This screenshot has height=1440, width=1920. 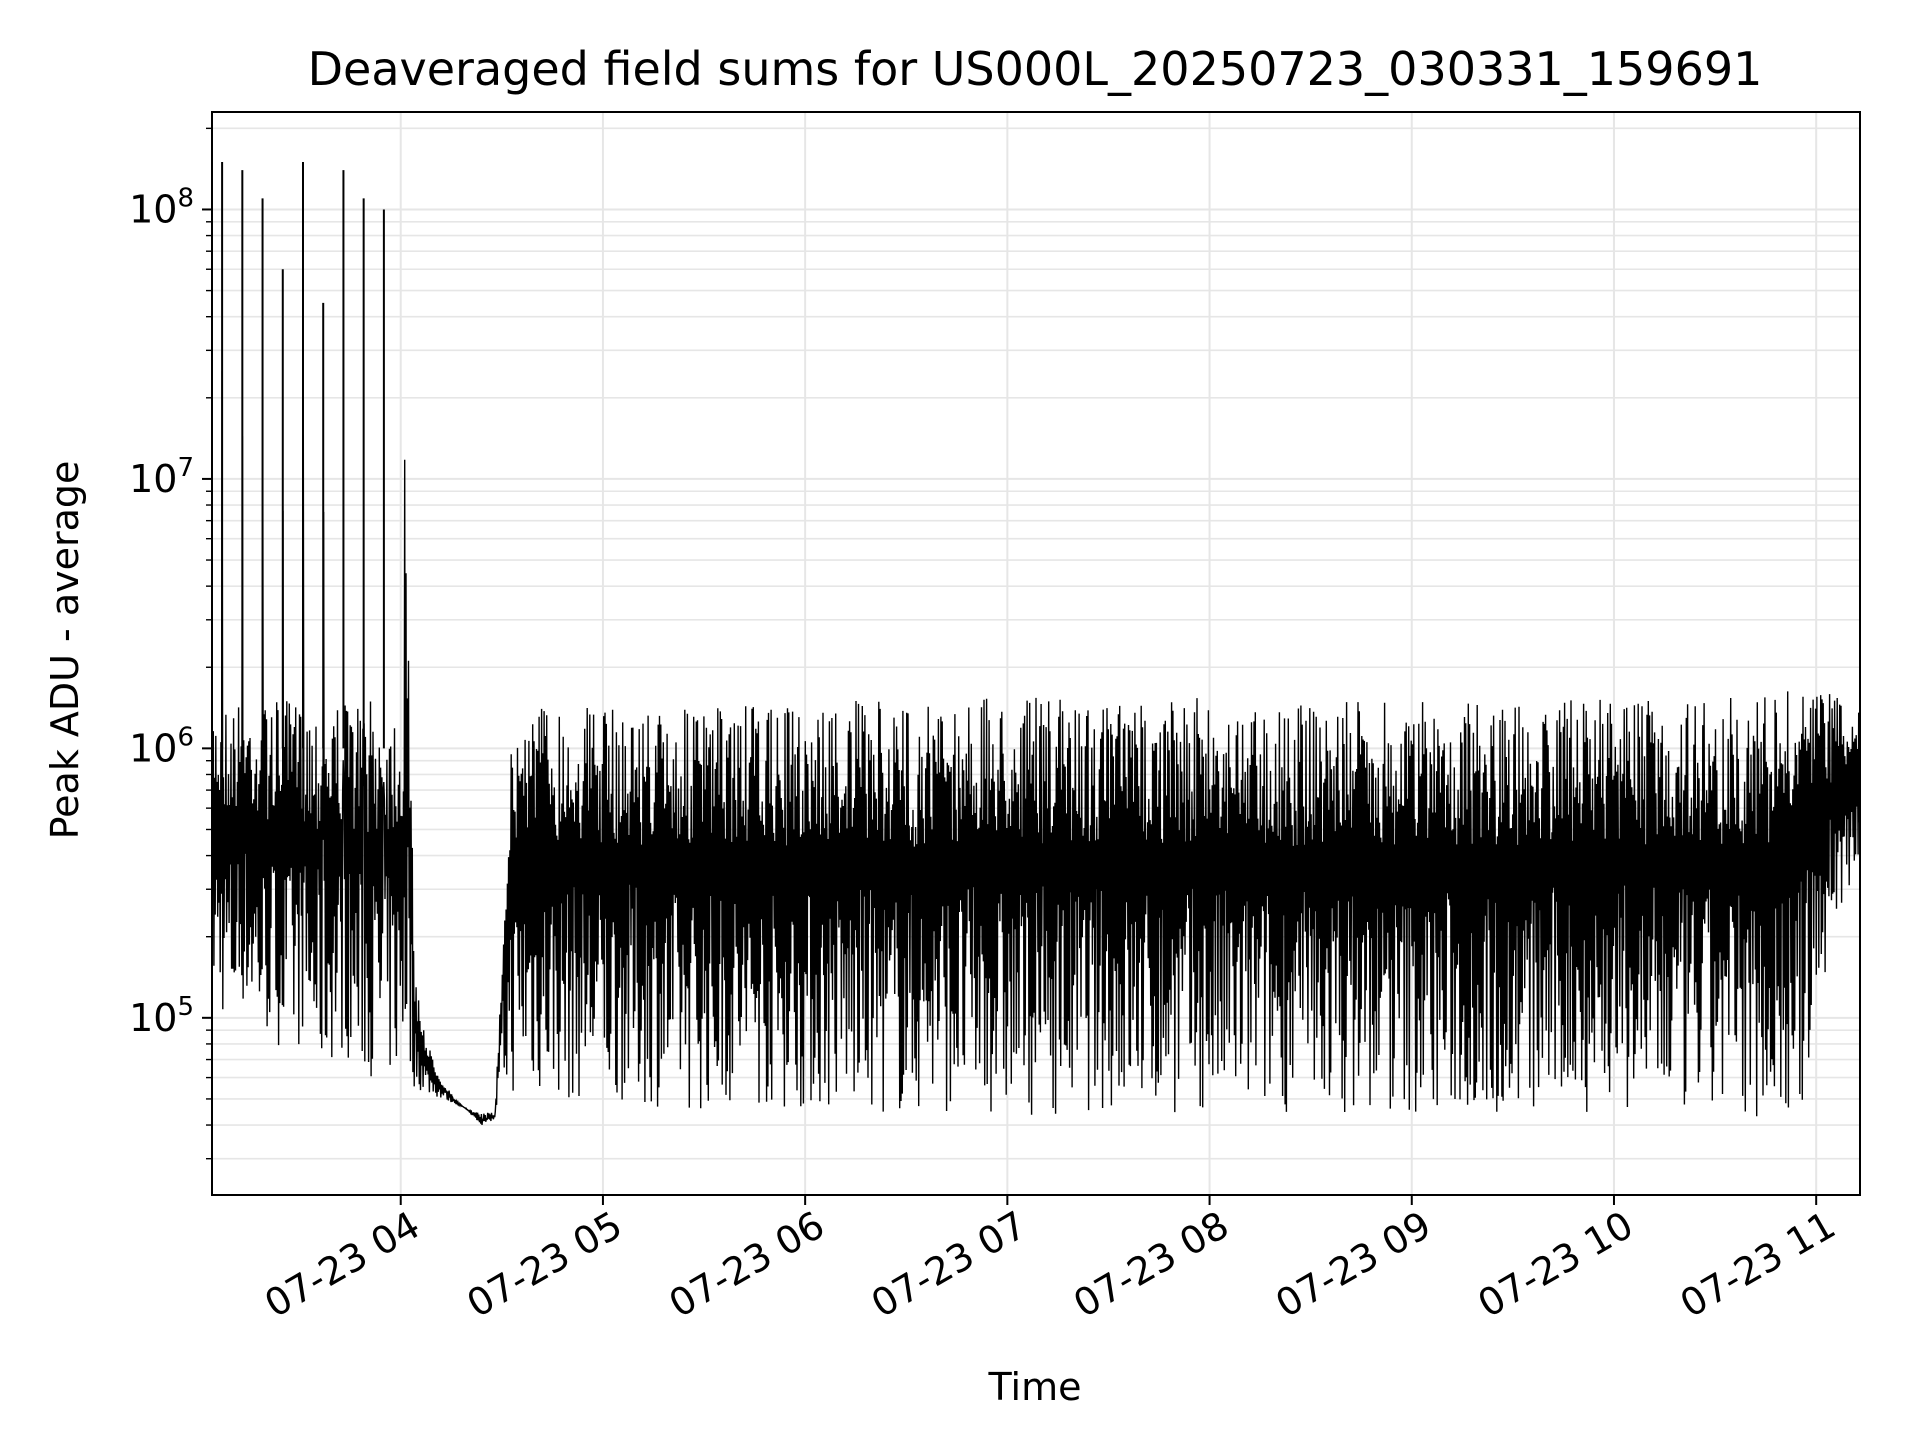 I want to click on y-tick-exponent: 5, so click(x=185, y=1007).